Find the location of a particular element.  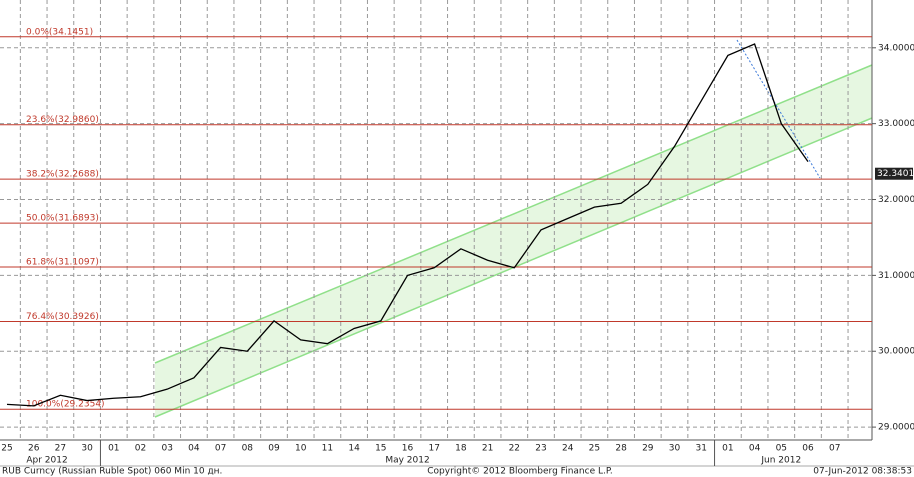

month-label: Jun 2012 is located at coordinates (780, 461).